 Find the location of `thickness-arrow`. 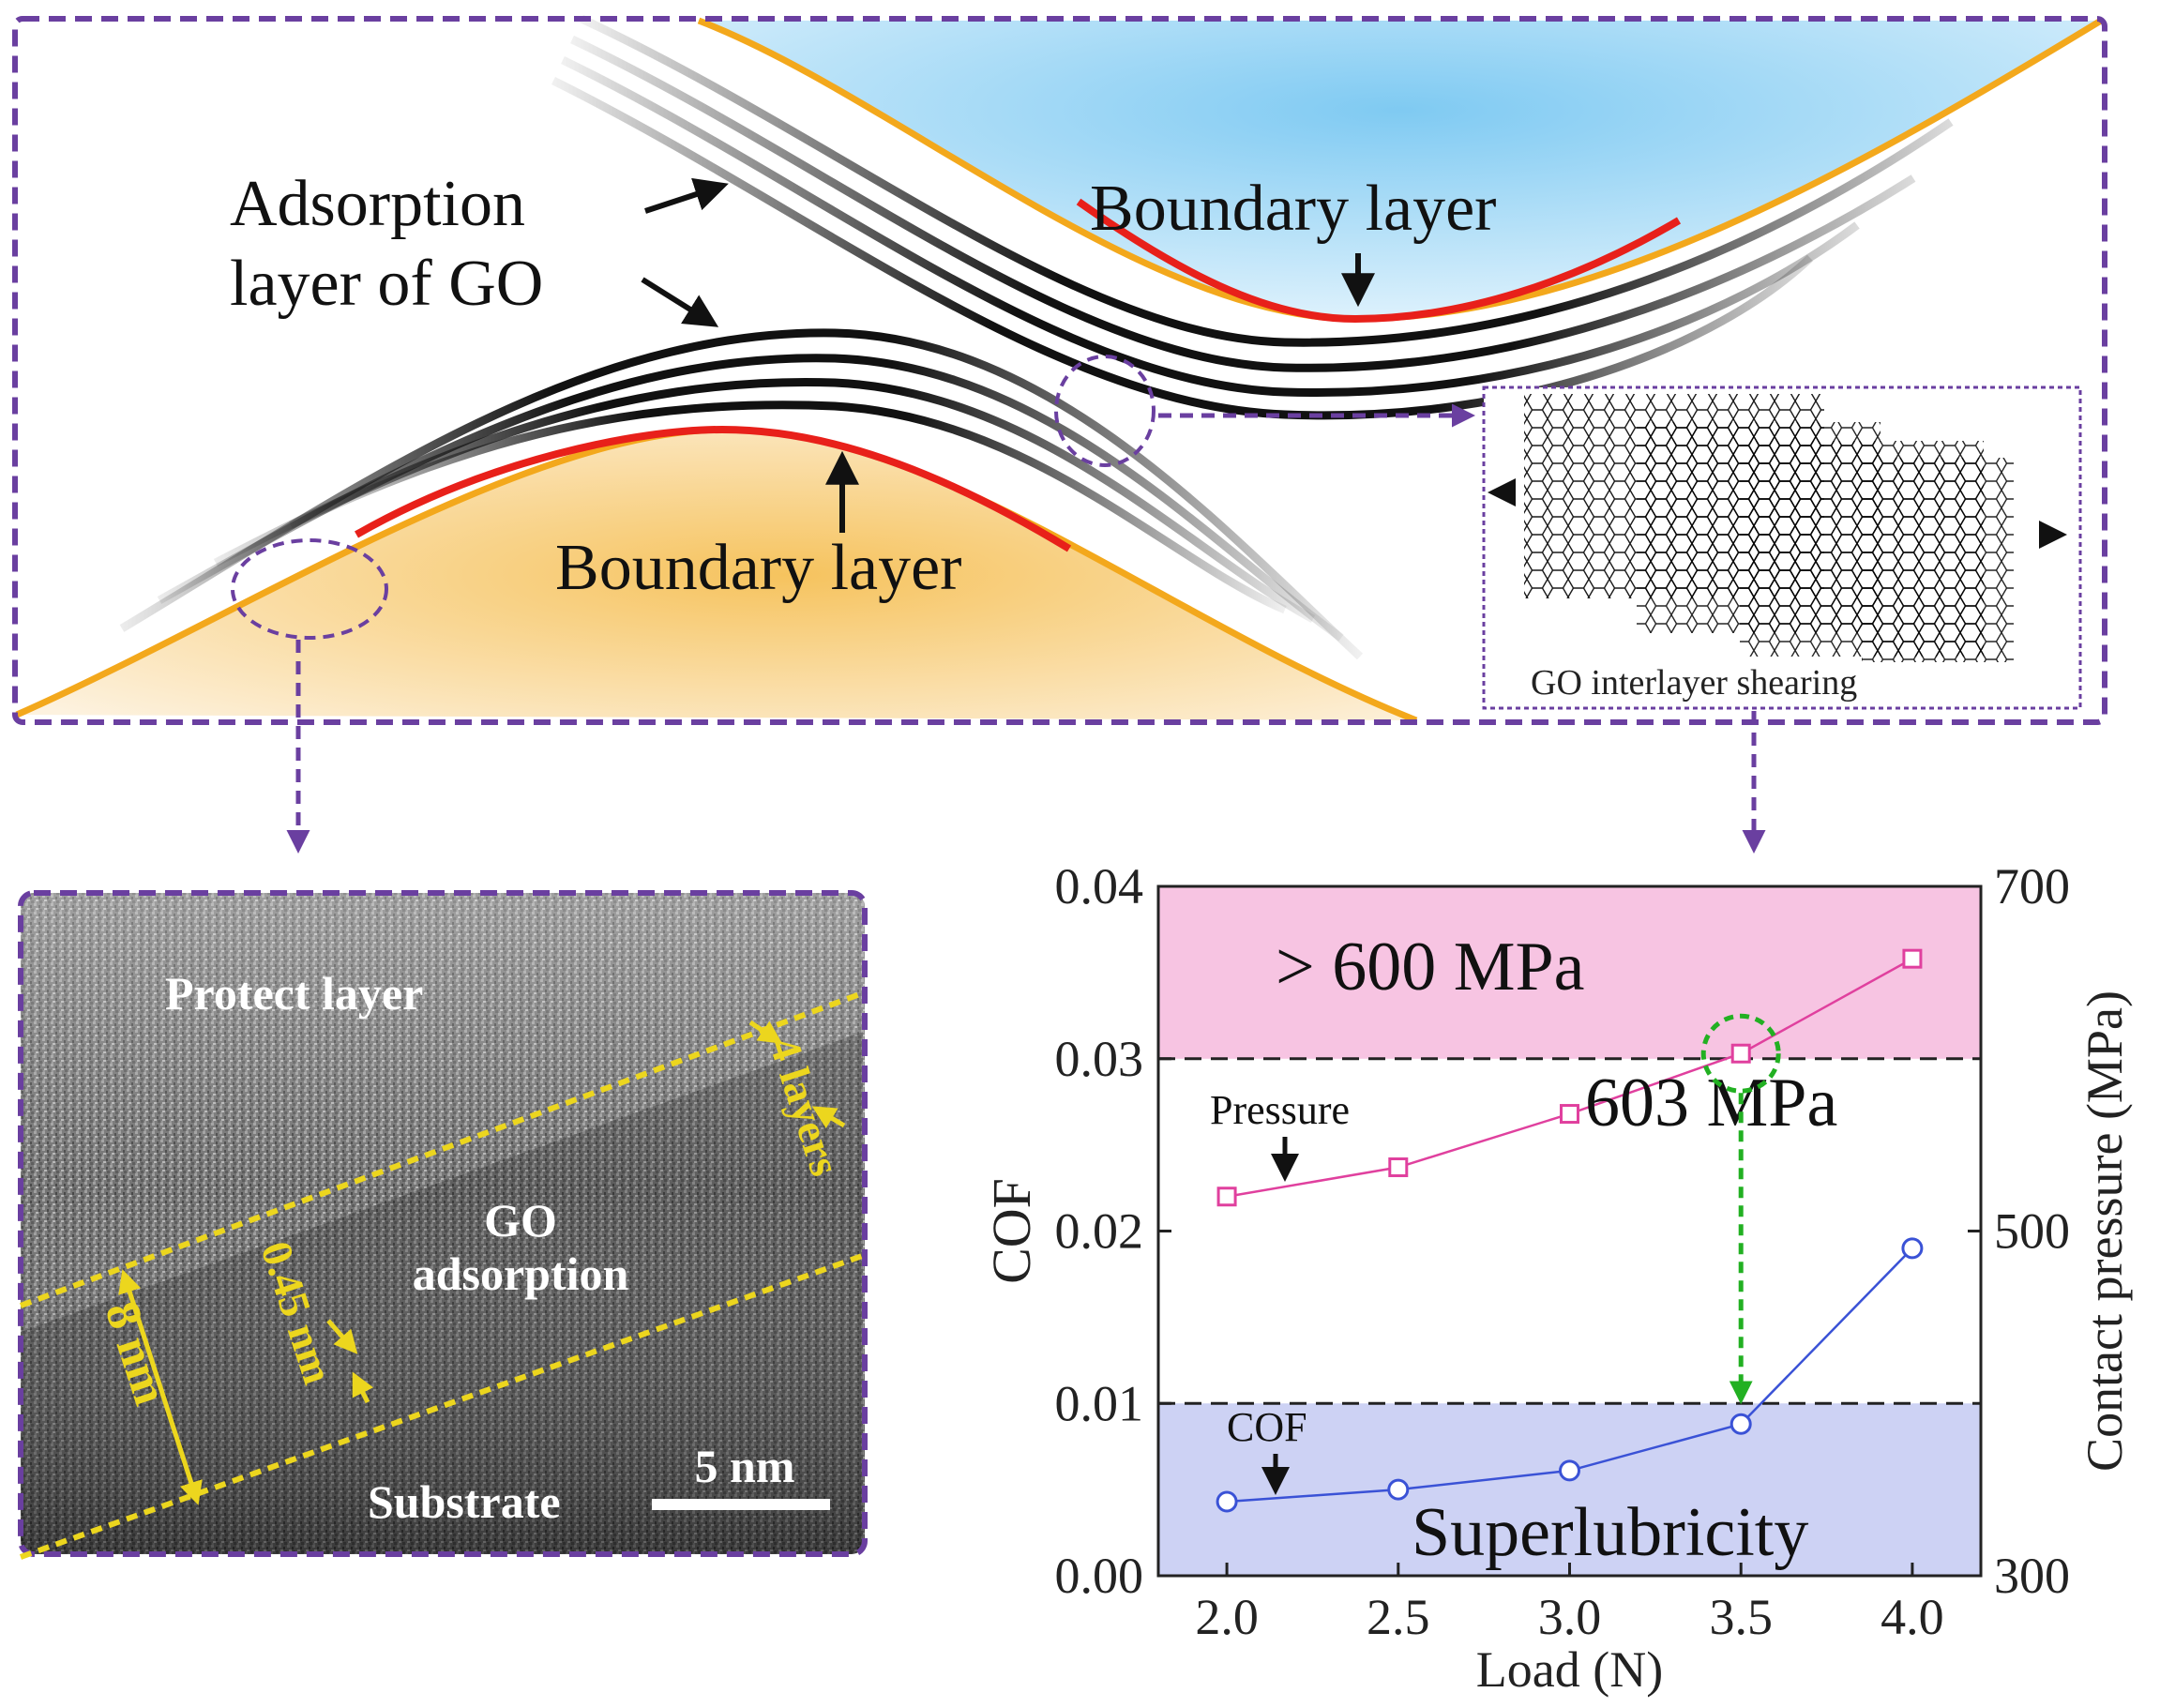

thickness-arrow is located at coordinates (161, 1387).